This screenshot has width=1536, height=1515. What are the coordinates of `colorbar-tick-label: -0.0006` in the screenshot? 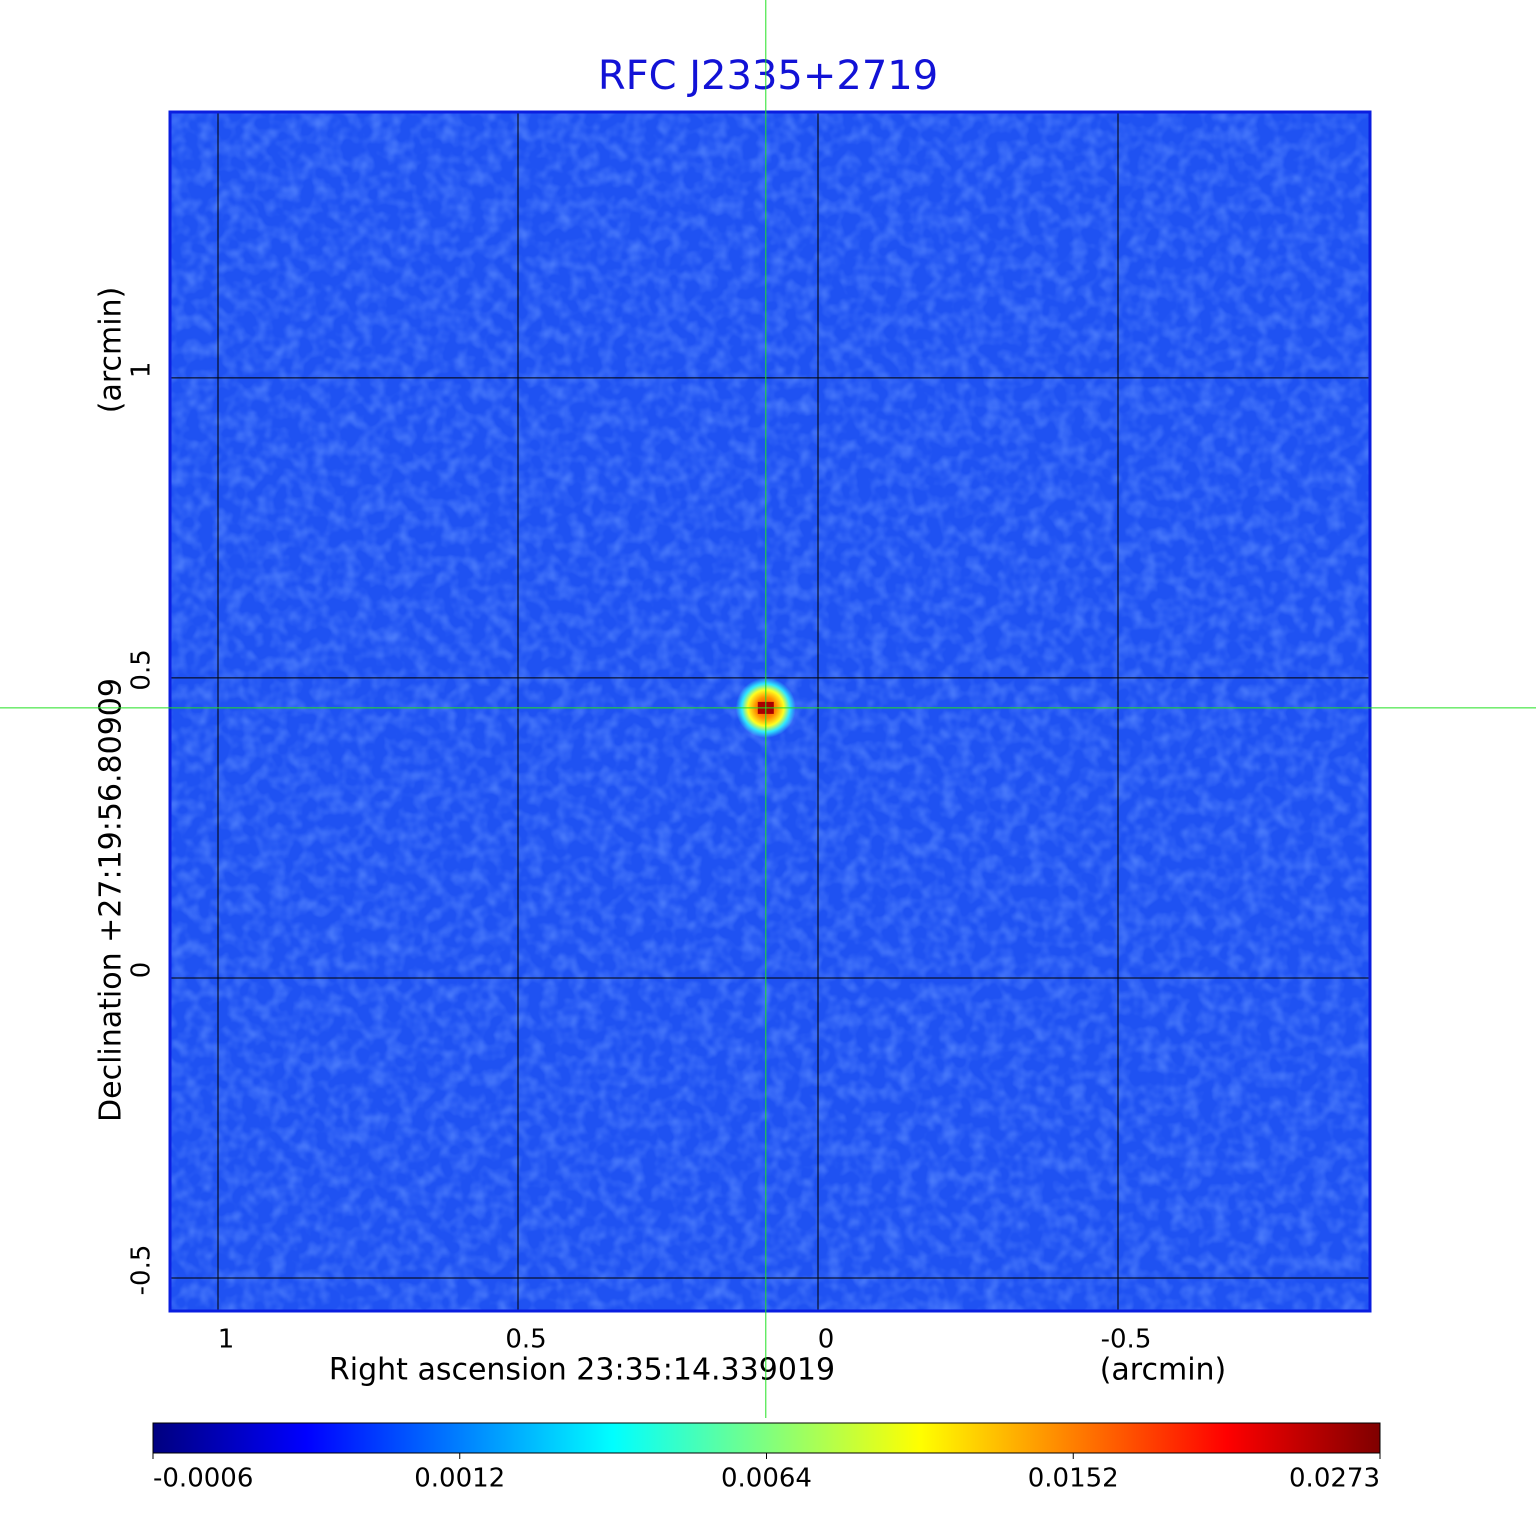 It's located at (203, 1479).